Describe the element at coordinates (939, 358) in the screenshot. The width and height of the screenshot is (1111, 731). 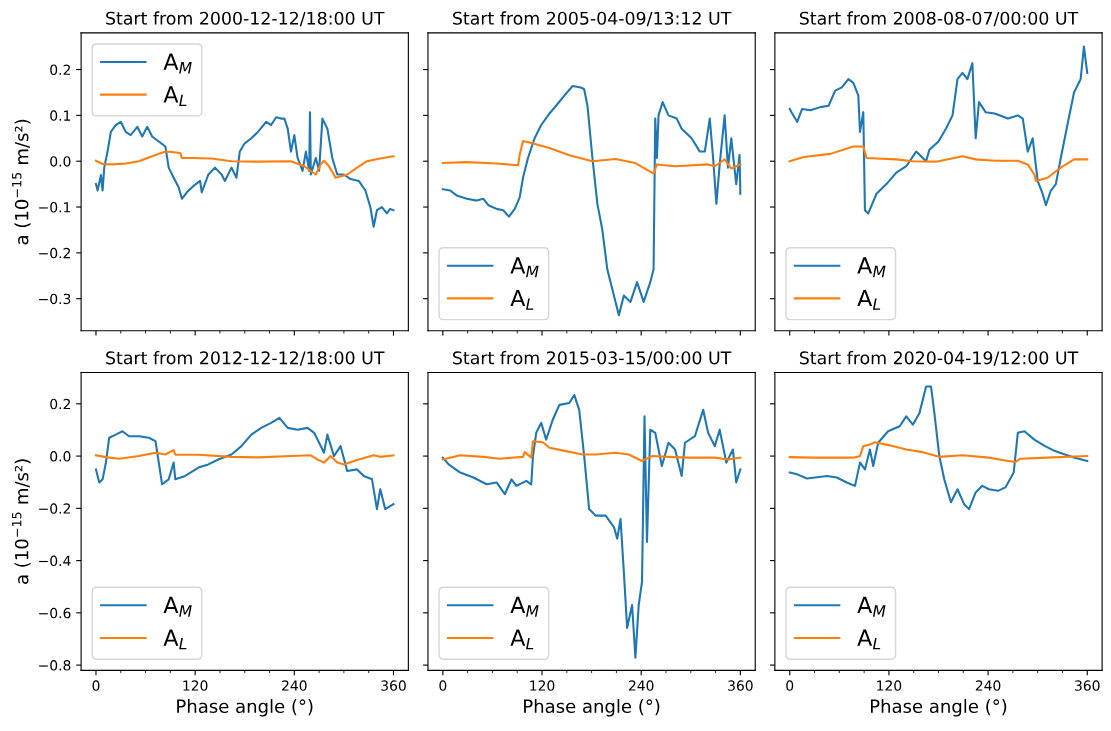
I see `chart-title: Start from 2020-04-19/12:00 UT` at that location.